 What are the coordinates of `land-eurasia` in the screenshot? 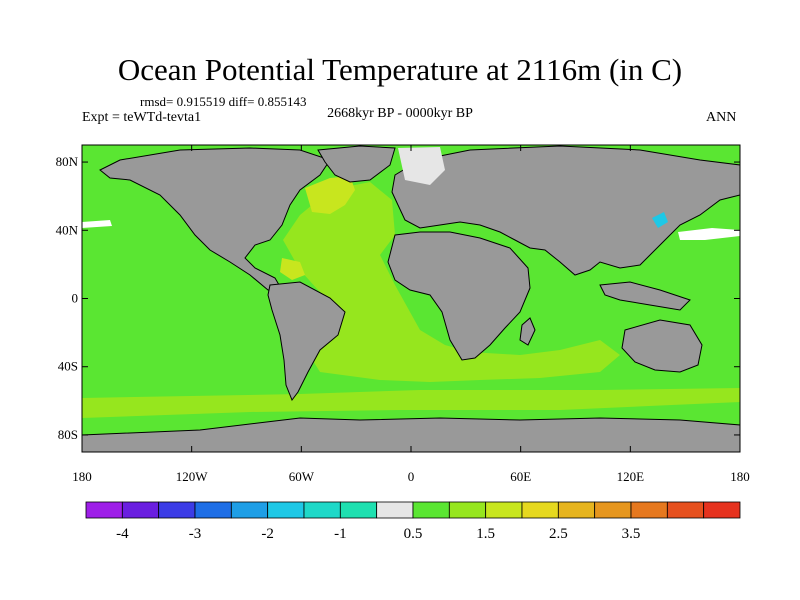 It's located at (566, 210).